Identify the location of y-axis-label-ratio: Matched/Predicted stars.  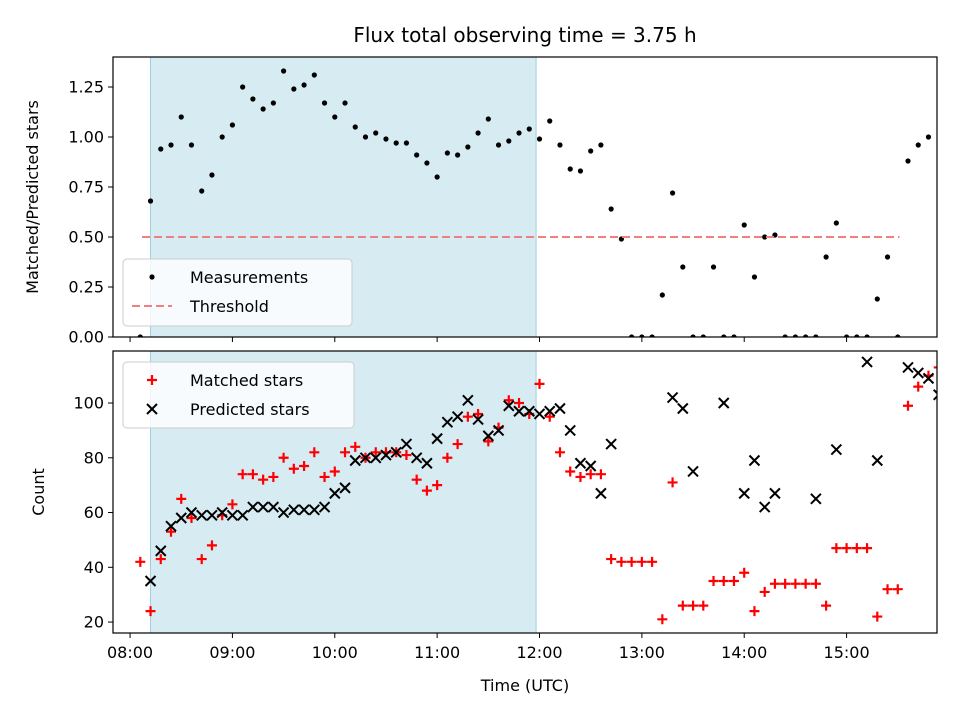
(32, 197).